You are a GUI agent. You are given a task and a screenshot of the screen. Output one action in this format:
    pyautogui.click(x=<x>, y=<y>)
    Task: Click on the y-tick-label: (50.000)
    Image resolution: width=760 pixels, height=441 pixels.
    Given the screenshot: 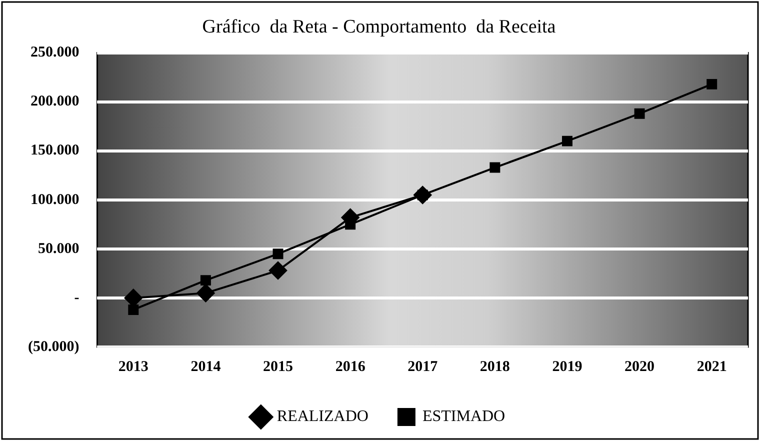 What is the action you would take?
    pyautogui.click(x=54, y=346)
    